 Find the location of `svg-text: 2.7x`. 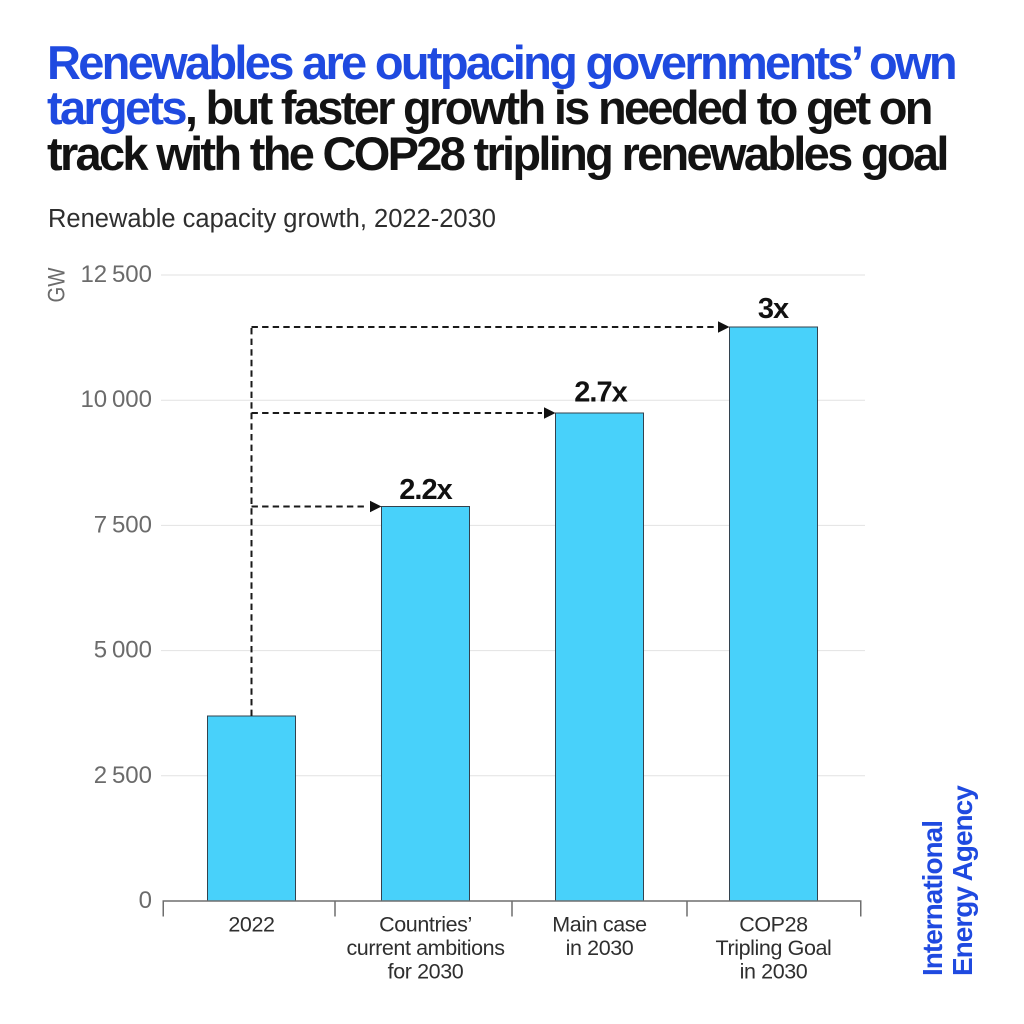

svg-text: 2.7x is located at coordinates (600, 393).